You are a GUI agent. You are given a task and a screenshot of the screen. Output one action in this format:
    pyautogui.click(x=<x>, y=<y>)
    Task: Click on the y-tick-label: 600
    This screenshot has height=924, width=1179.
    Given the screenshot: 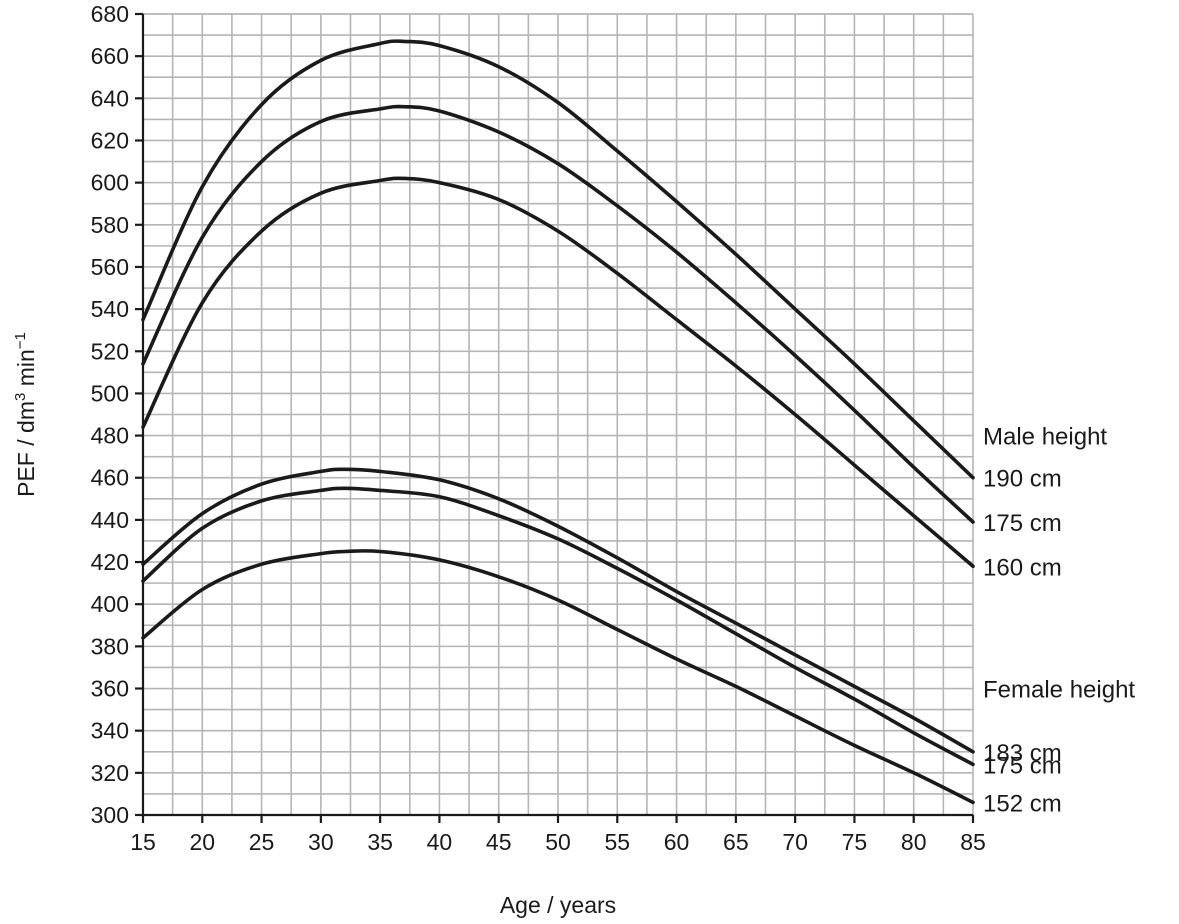 What is the action you would take?
    pyautogui.click(x=110, y=183)
    